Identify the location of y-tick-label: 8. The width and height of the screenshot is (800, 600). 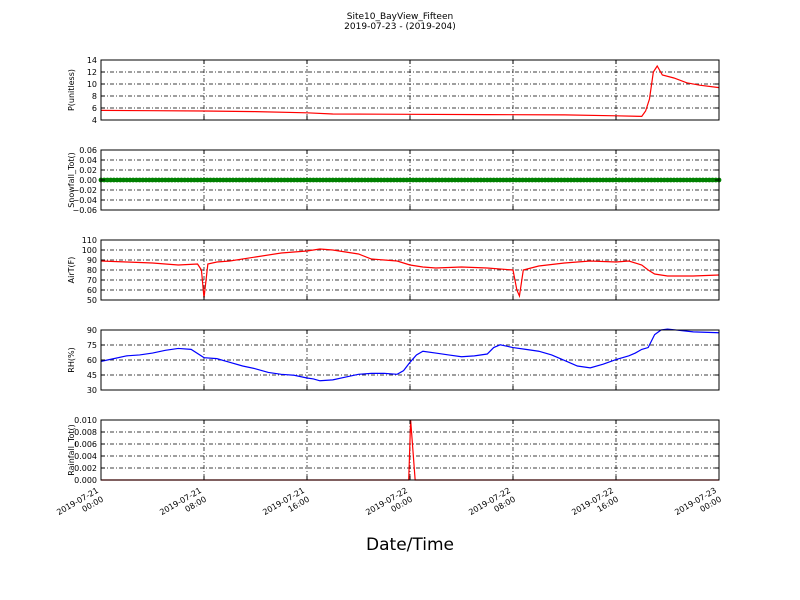
(94, 96).